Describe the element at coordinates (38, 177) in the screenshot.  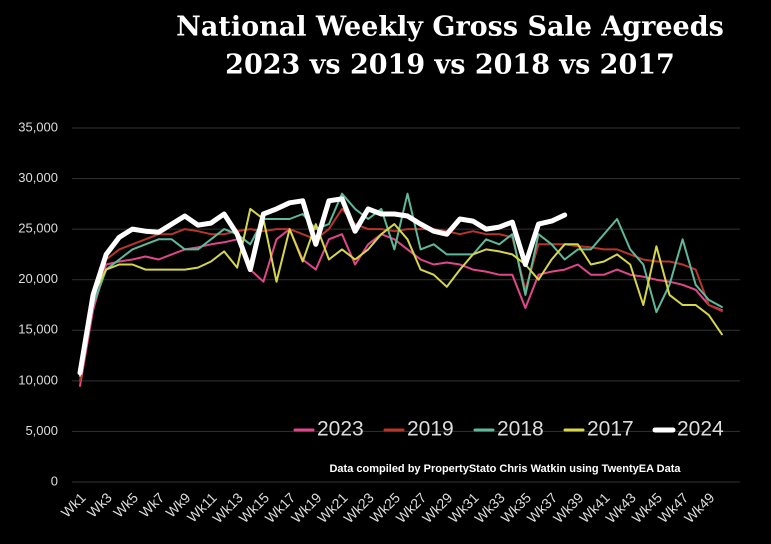
I see `y-tick-label: 30,000` at that location.